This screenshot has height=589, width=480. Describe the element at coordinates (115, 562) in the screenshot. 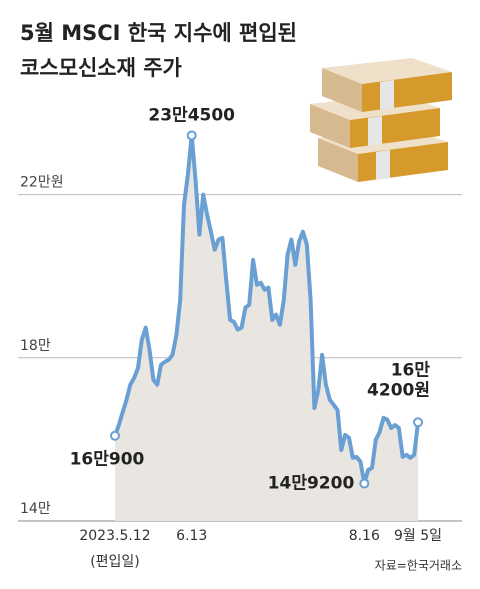

I see `annotation: (편입일)` at that location.